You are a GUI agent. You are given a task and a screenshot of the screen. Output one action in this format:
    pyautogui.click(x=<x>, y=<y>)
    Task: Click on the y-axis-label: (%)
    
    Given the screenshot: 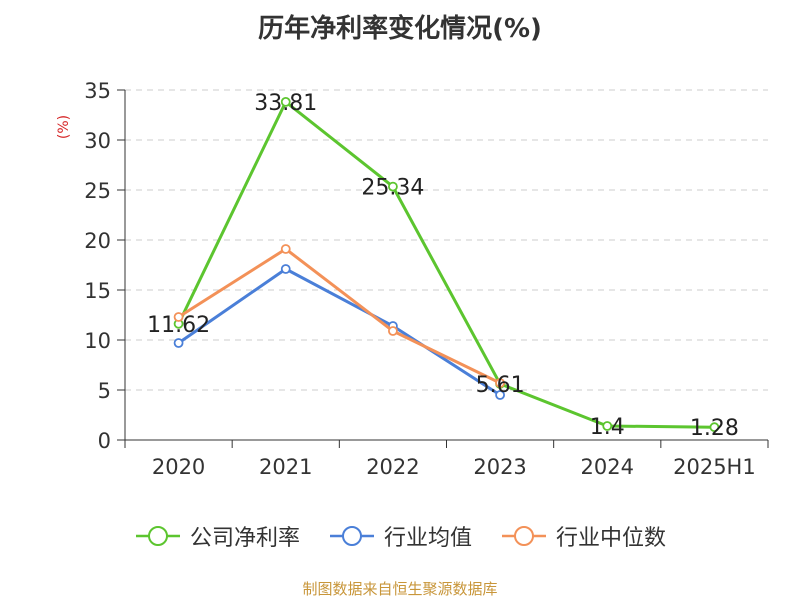 What is the action you would take?
    pyautogui.click(x=64, y=127)
    